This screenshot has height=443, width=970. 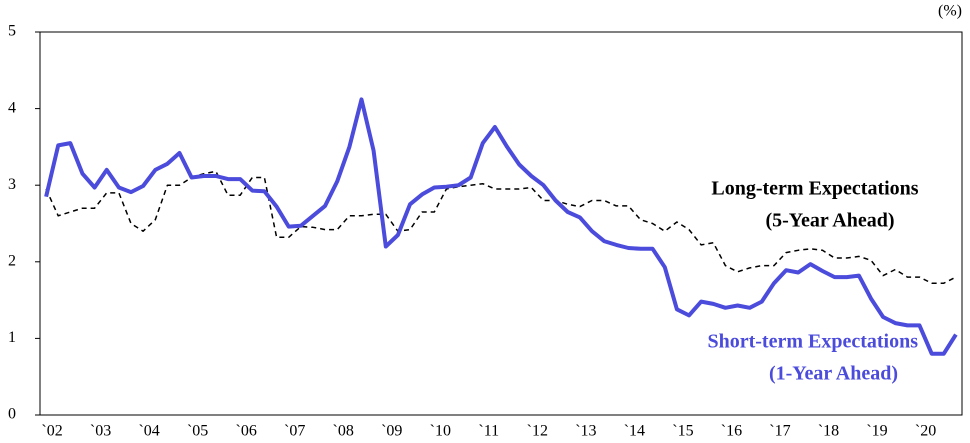 I want to click on x-tick-label: `16, so click(x=731, y=431).